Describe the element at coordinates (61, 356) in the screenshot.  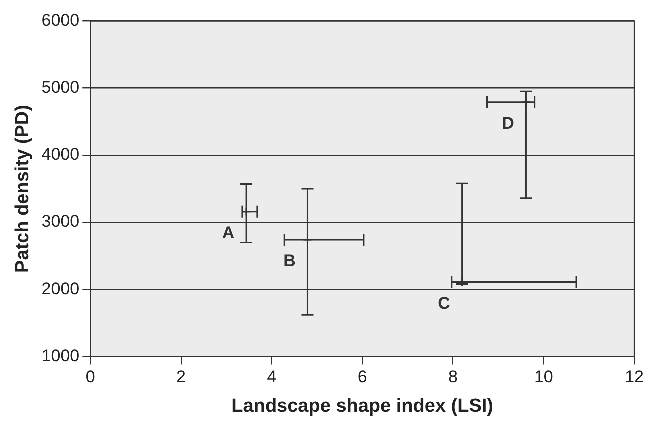
I see `y-tick-label: 1000` at that location.